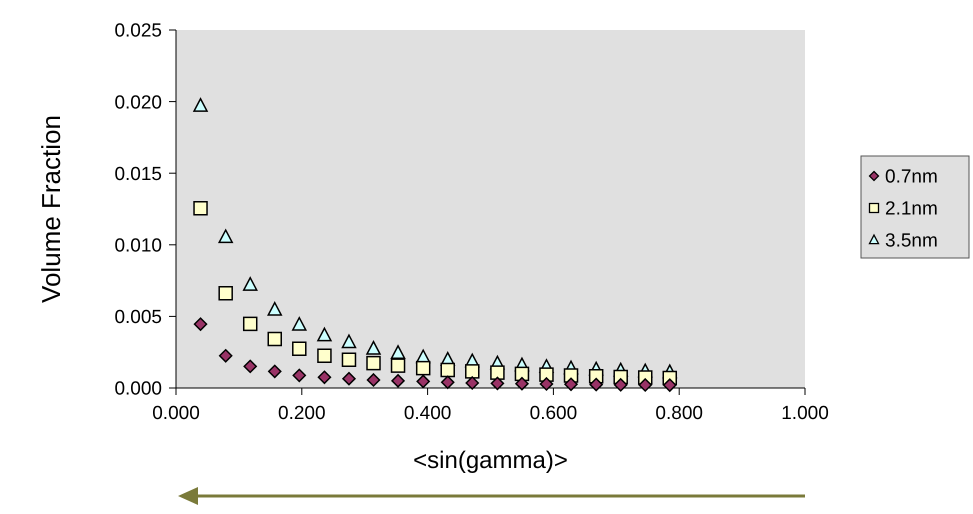  I want to click on x-tick-label: 0.400, so click(428, 413).